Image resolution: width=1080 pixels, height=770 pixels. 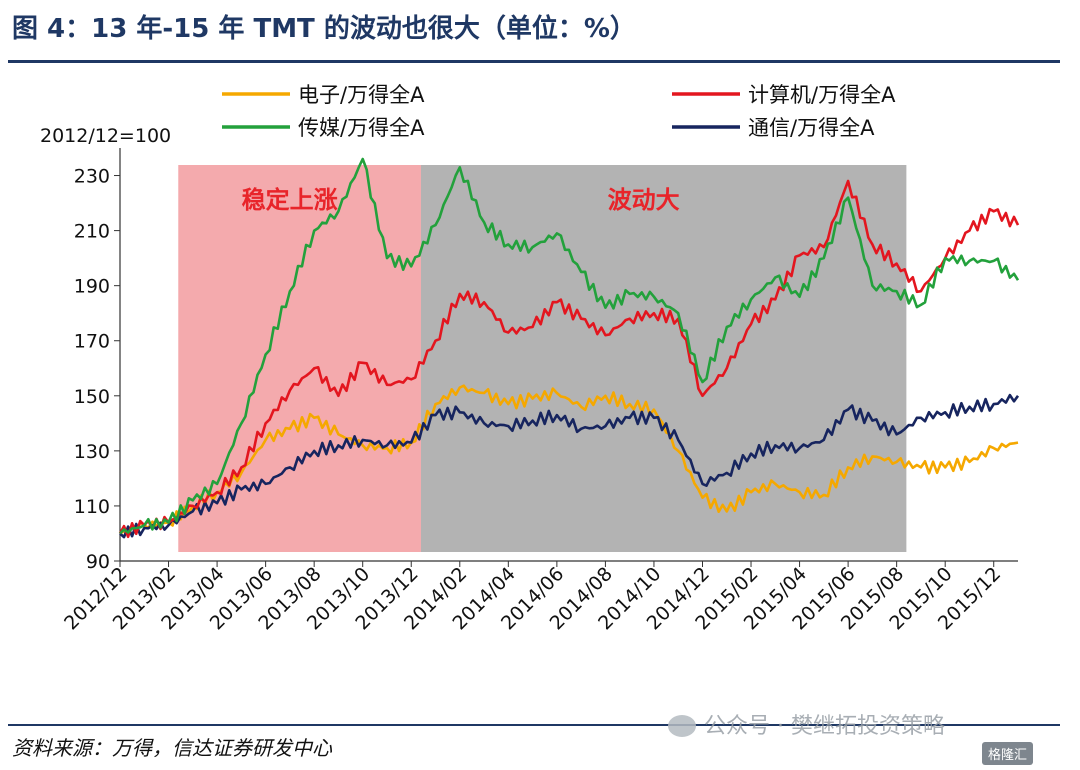 I want to click on y-tick-label: 170, so click(x=92, y=342).